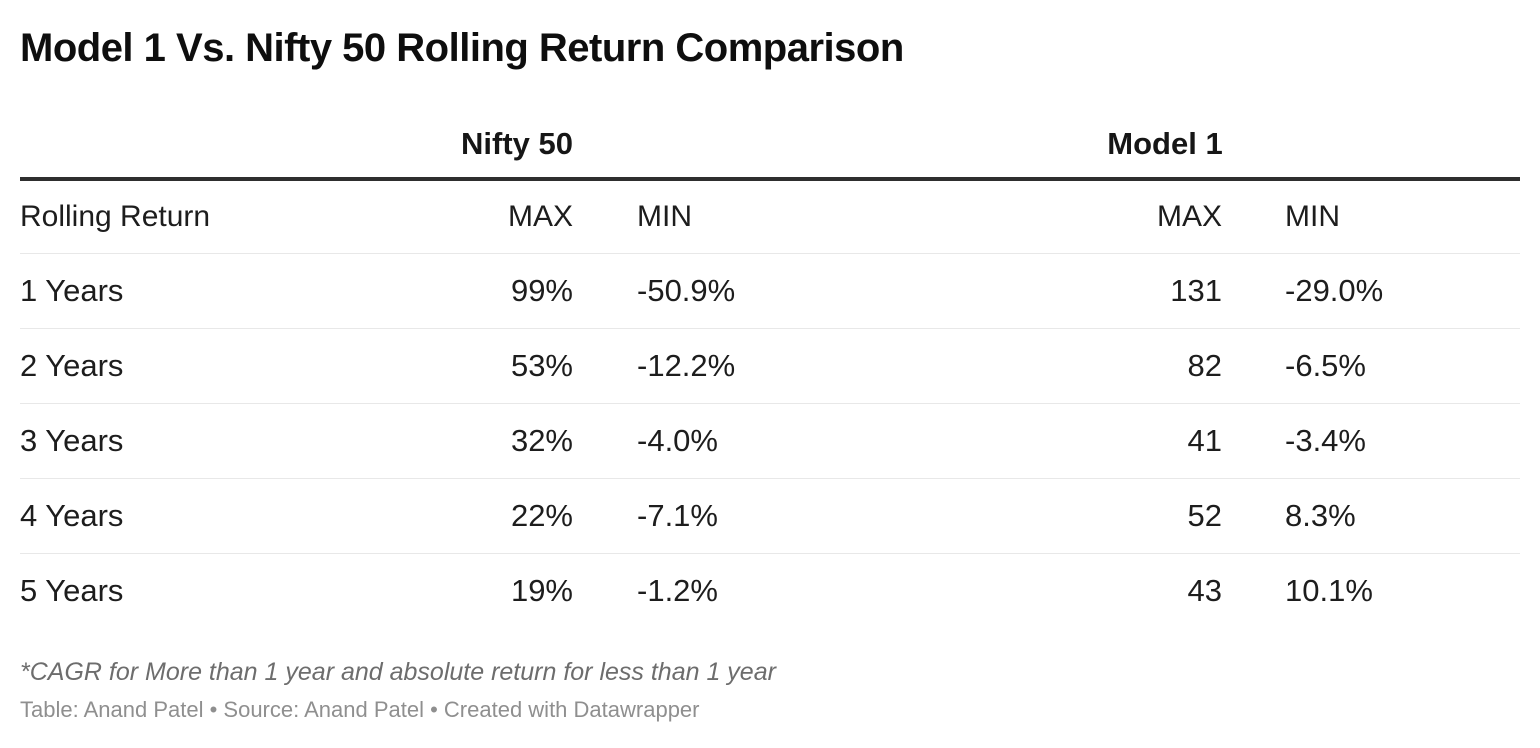 The width and height of the screenshot is (1540, 748). What do you see at coordinates (770, 290) in the screenshot?
I see `table-row: 1 Years 99% -50.9% 131 -29.0%` at bounding box center [770, 290].